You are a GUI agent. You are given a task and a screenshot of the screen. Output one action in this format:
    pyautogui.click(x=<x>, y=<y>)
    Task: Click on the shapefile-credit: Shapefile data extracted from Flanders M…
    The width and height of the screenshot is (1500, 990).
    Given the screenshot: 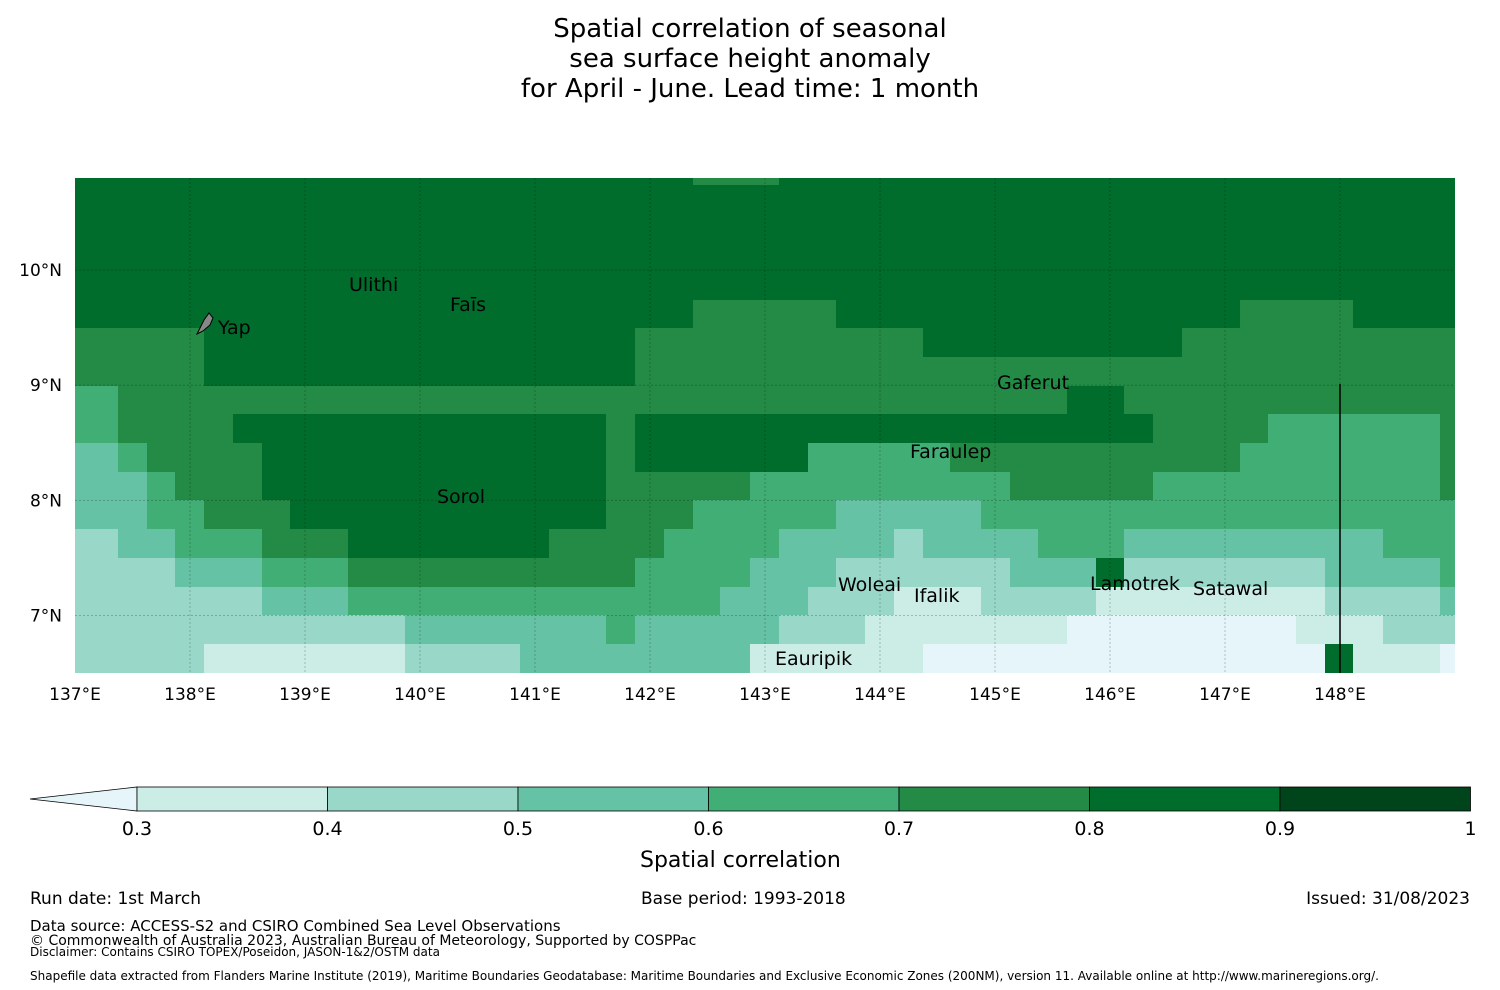 What is the action you would take?
    pyautogui.click(x=704, y=976)
    